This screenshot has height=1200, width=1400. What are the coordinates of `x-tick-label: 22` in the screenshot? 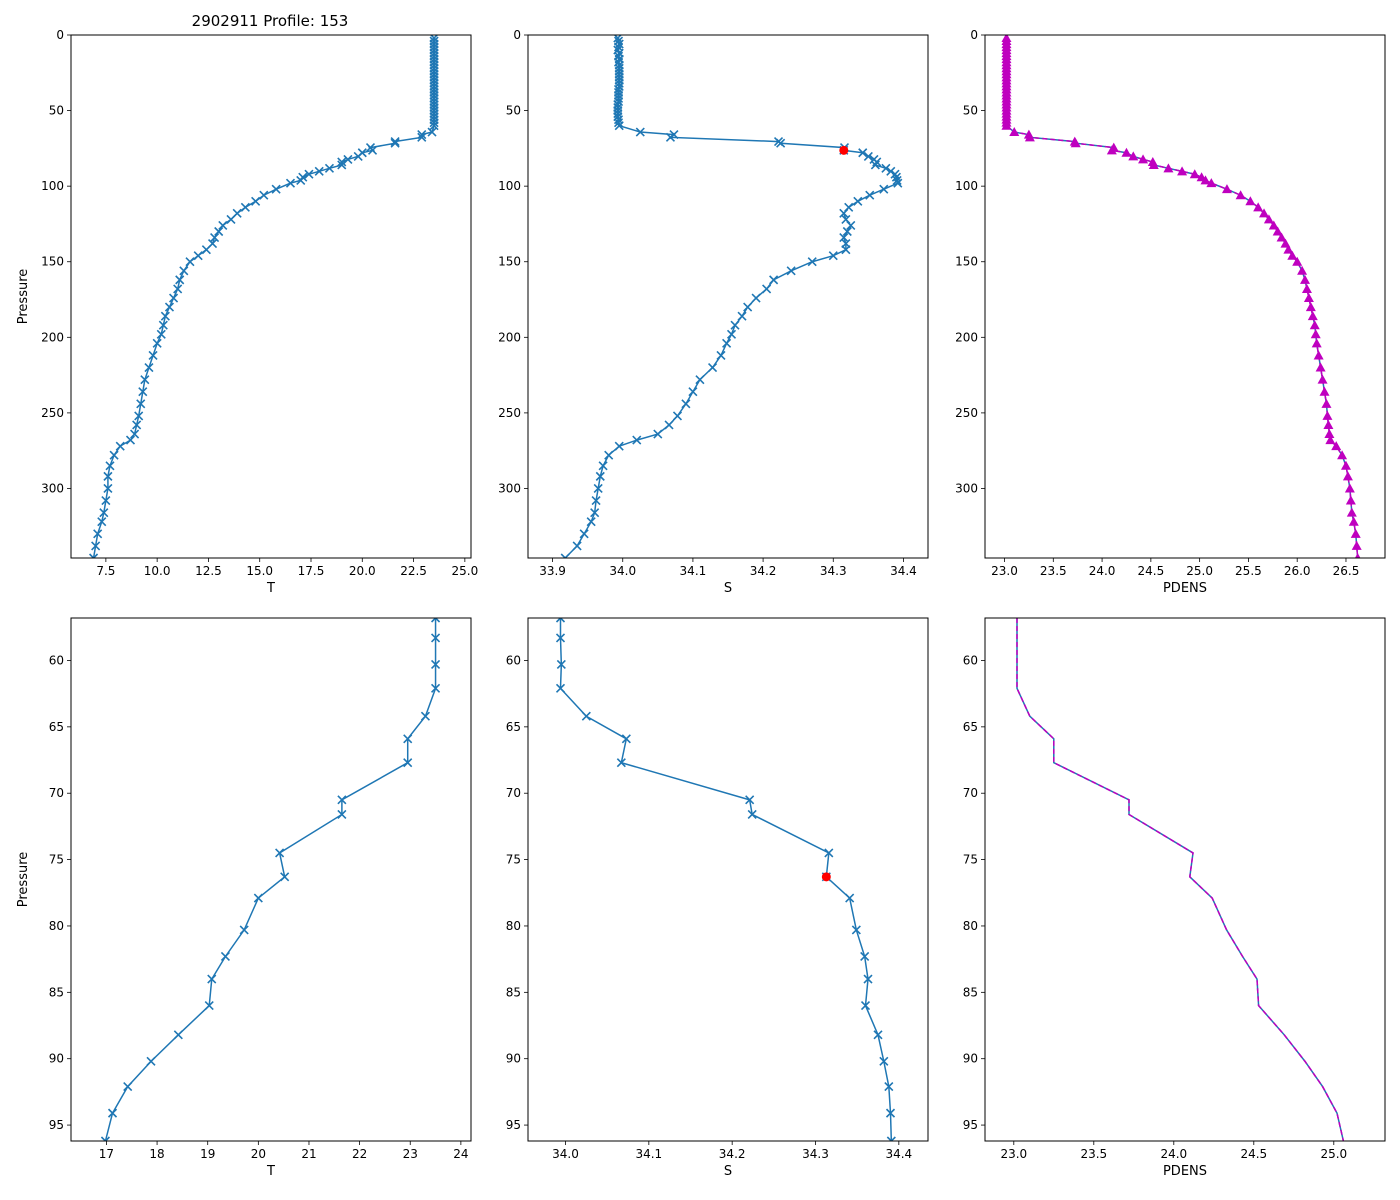 It's located at (359, 1154).